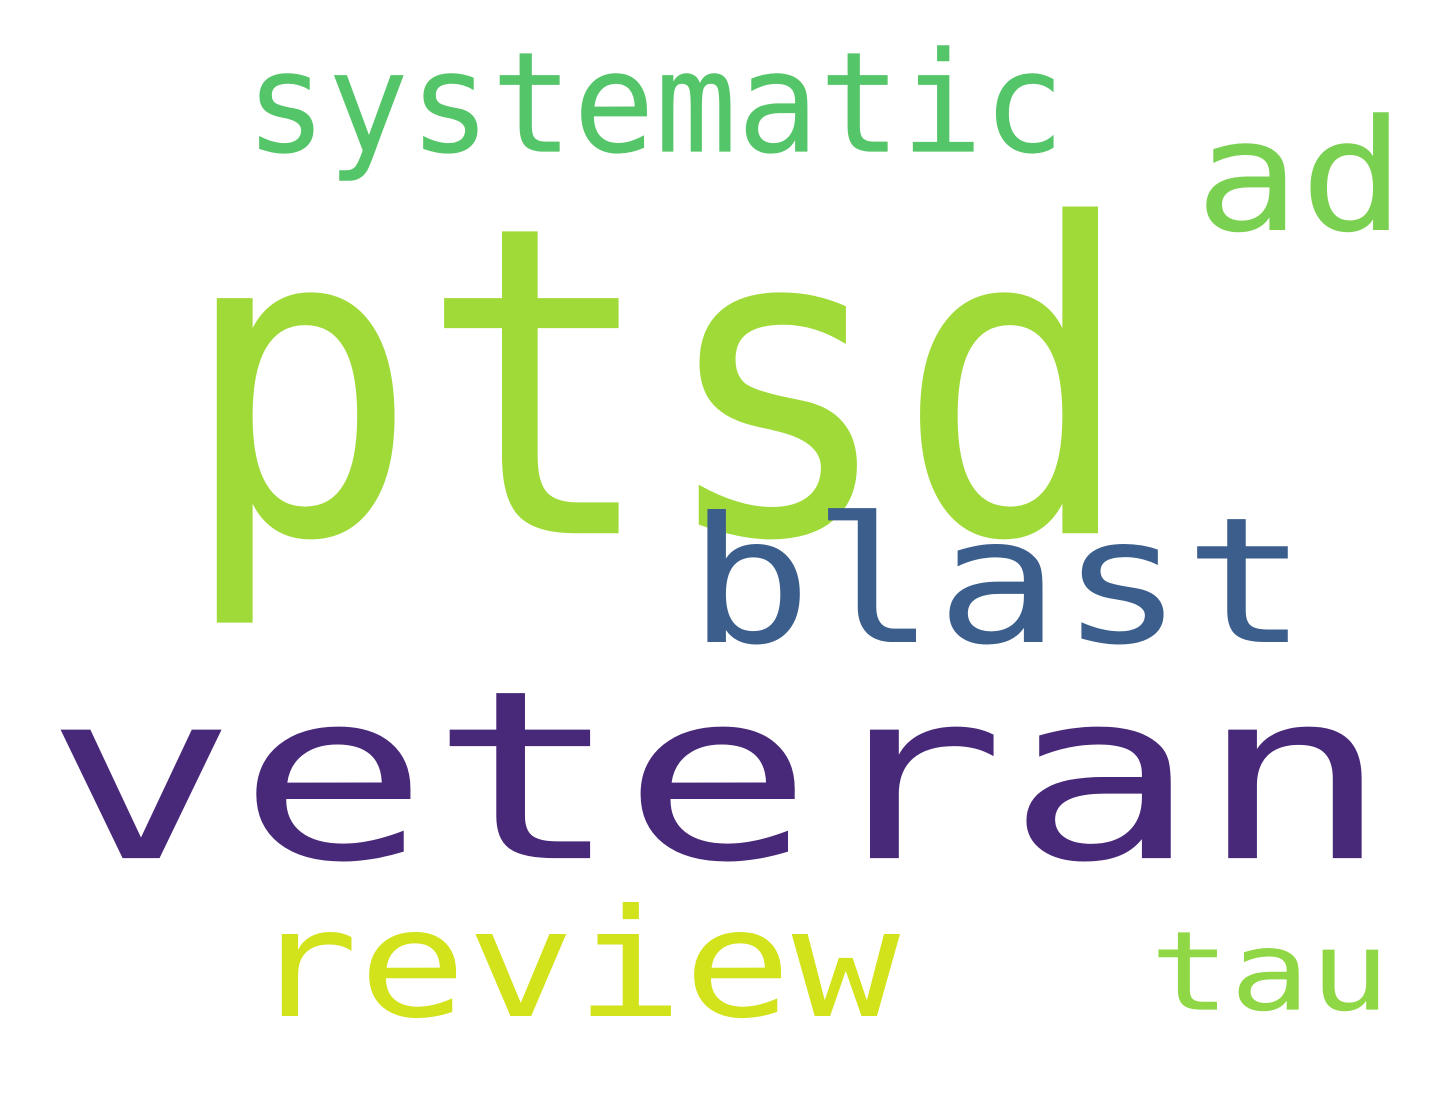  What do you see at coordinates (1300, 177) in the screenshot?
I see `word-ad: ad` at bounding box center [1300, 177].